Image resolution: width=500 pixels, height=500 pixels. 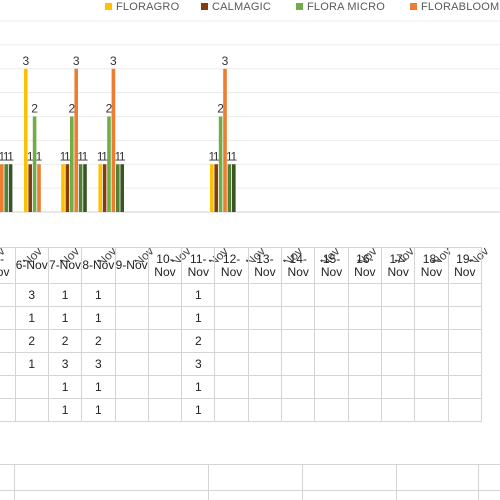 I want to click on legend-label: FLORAGRO, so click(x=148, y=7).